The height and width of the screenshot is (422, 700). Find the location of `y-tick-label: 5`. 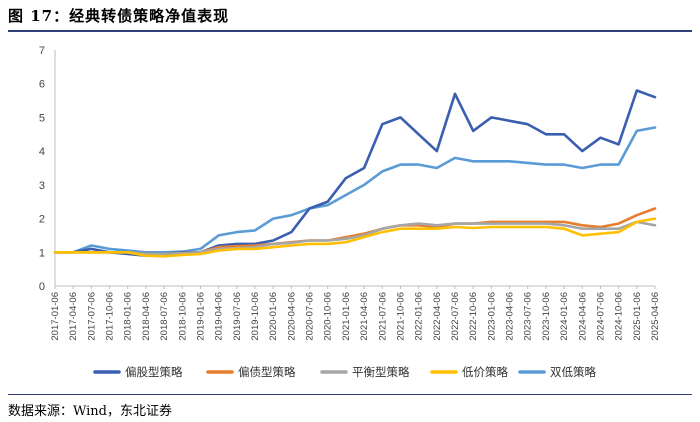

y-tick-label: 5 is located at coordinates (42, 118).